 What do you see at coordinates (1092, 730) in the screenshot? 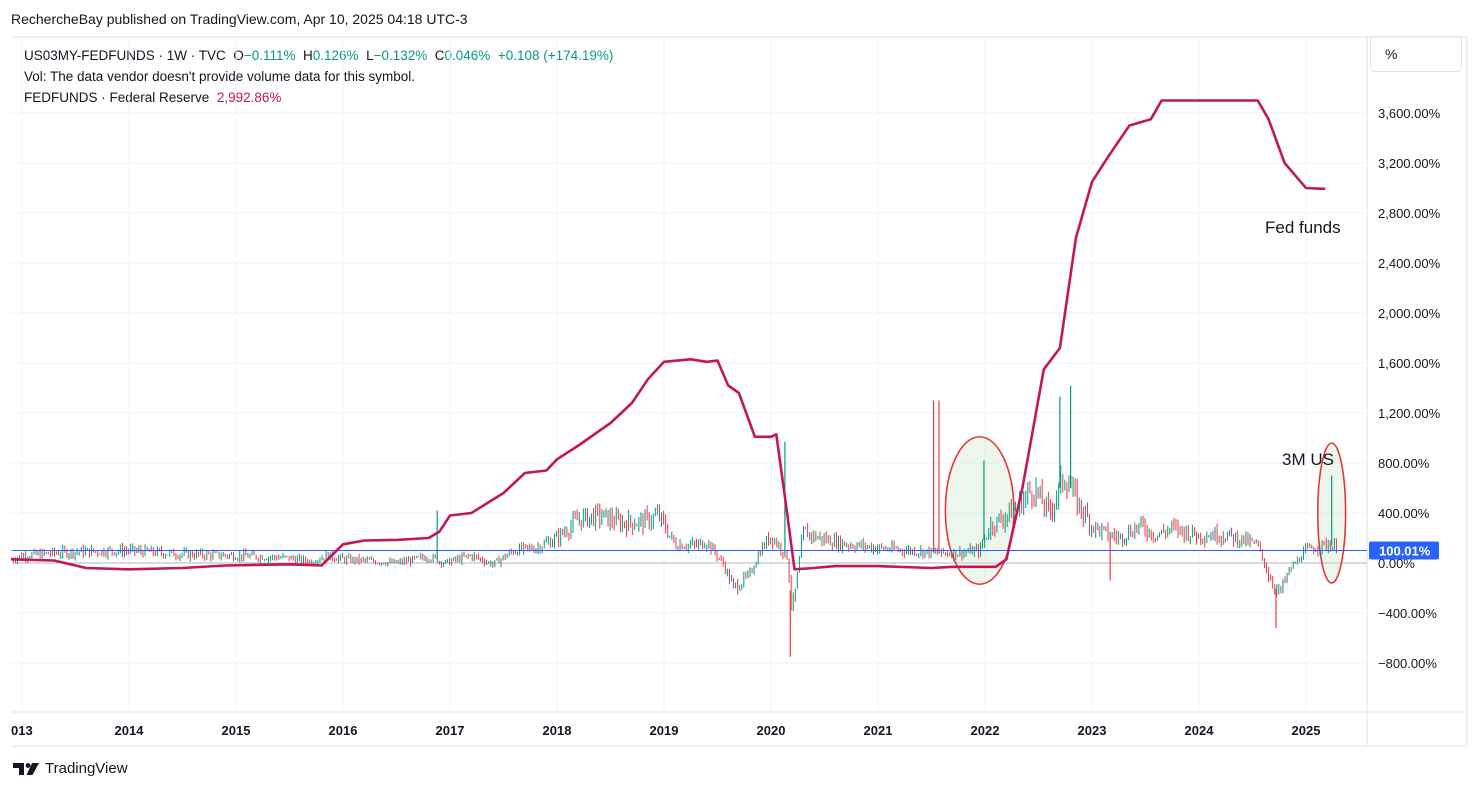
I see `x-tick-label: 2023` at bounding box center [1092, 730].